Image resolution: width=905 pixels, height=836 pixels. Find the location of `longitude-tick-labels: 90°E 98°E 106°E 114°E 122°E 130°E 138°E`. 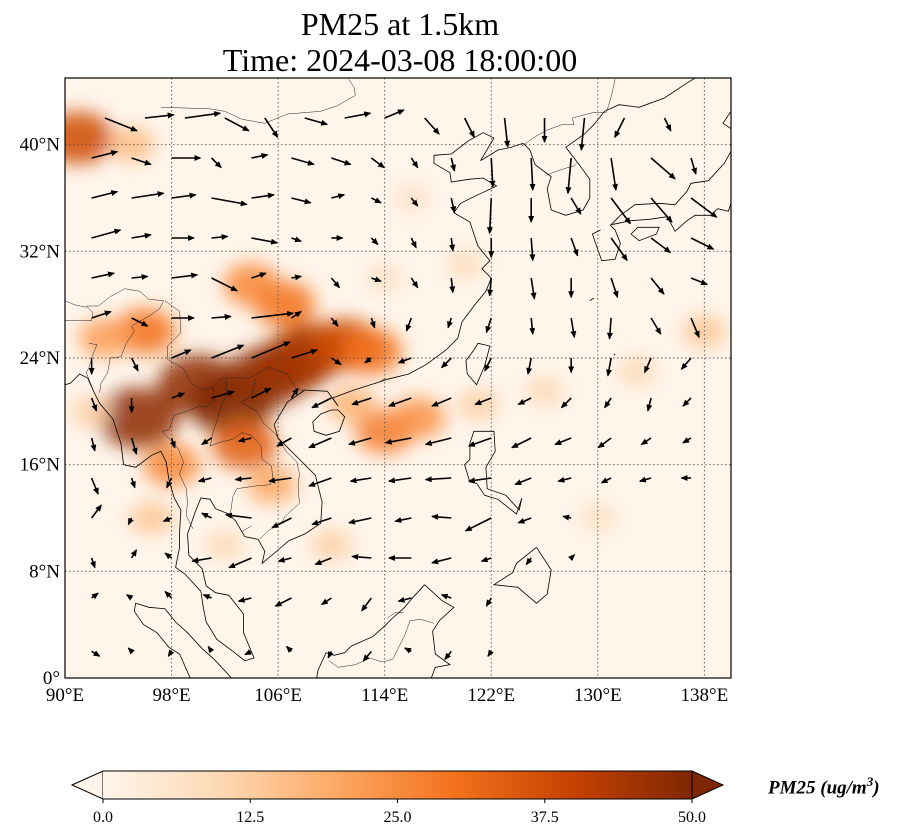

longitude-tick-labels: 90°E 98°E 106°E 114°E 122°E 130°E 138°E is located at coordinates (387, 695).